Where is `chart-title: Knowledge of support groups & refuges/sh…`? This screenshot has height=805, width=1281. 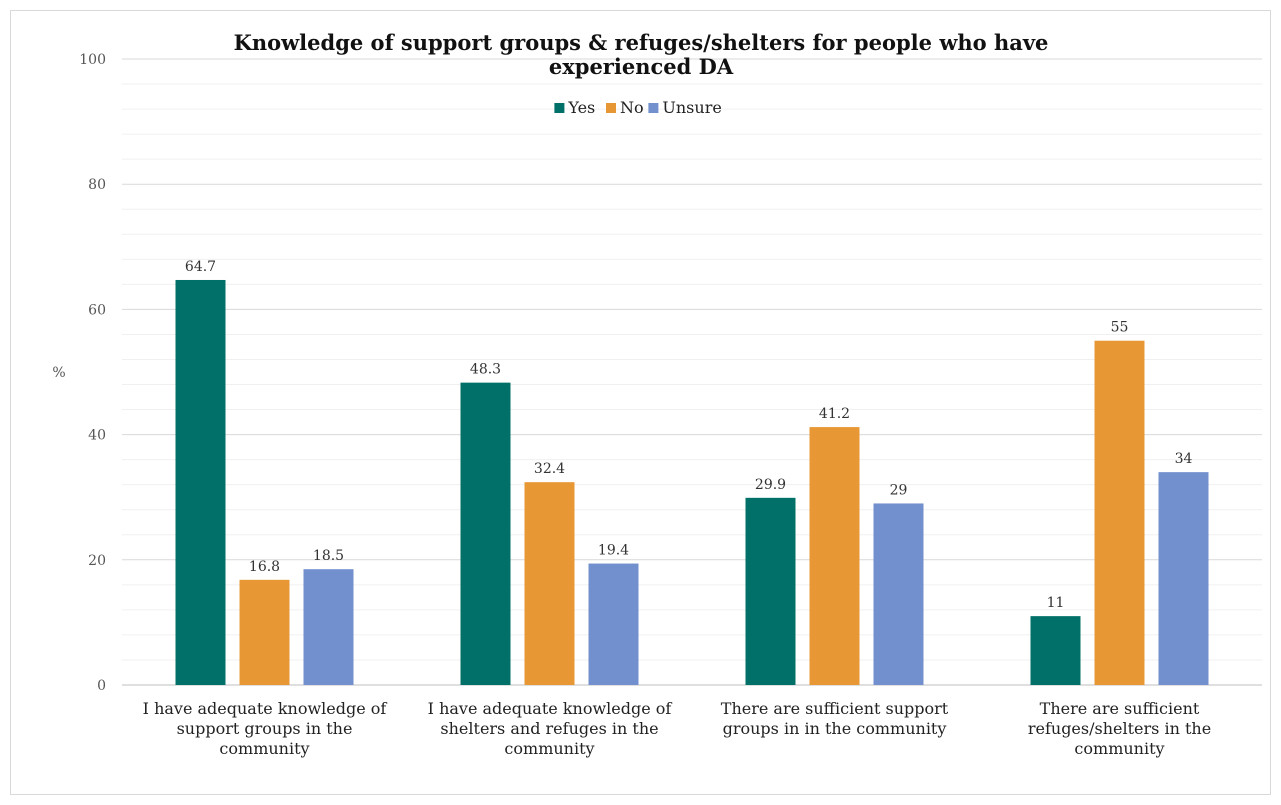 chart-title: Knowledge of support groups & refuges/sh… is located at coordinates (641, 54).